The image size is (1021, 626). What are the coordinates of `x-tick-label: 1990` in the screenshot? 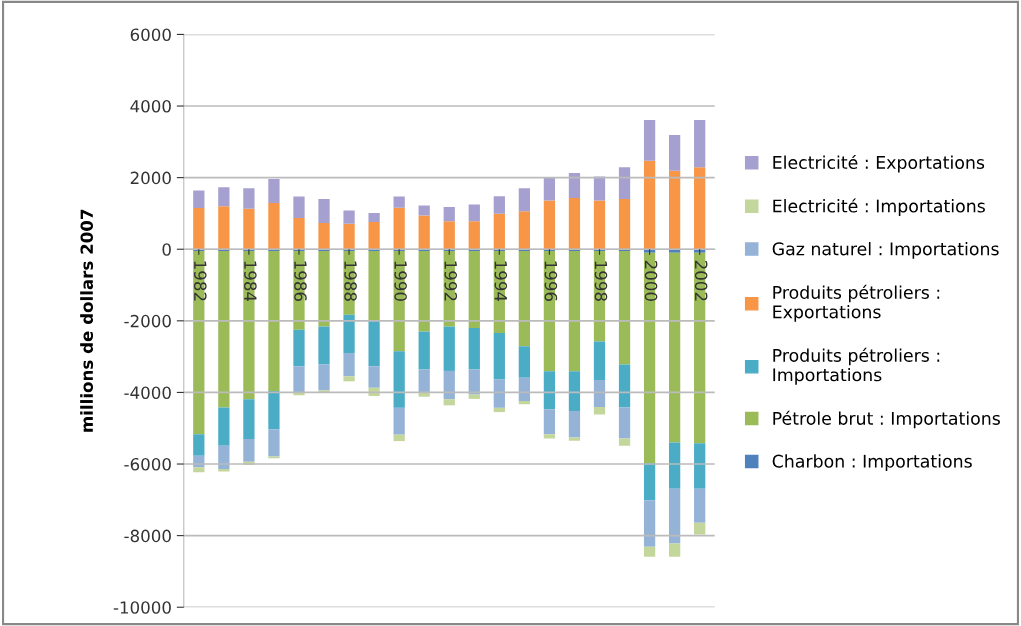 It's located at (400, 281).